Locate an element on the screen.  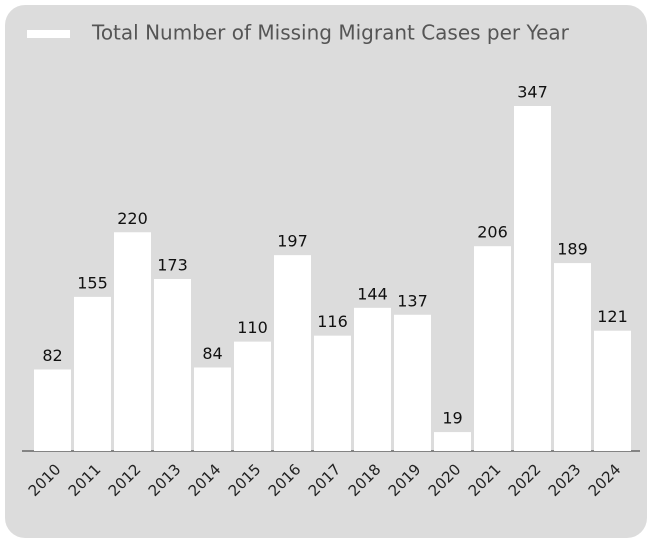
data-label: 189 is located at coordinates (572, 249).